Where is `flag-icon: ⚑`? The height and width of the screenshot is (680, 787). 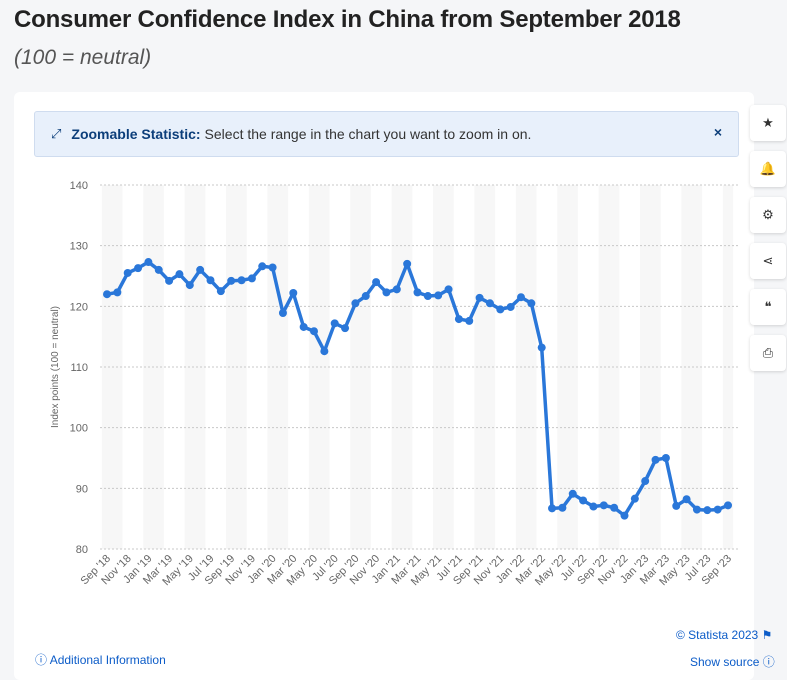 flag-icon: ⚑ is located at coordinates (767, 635).